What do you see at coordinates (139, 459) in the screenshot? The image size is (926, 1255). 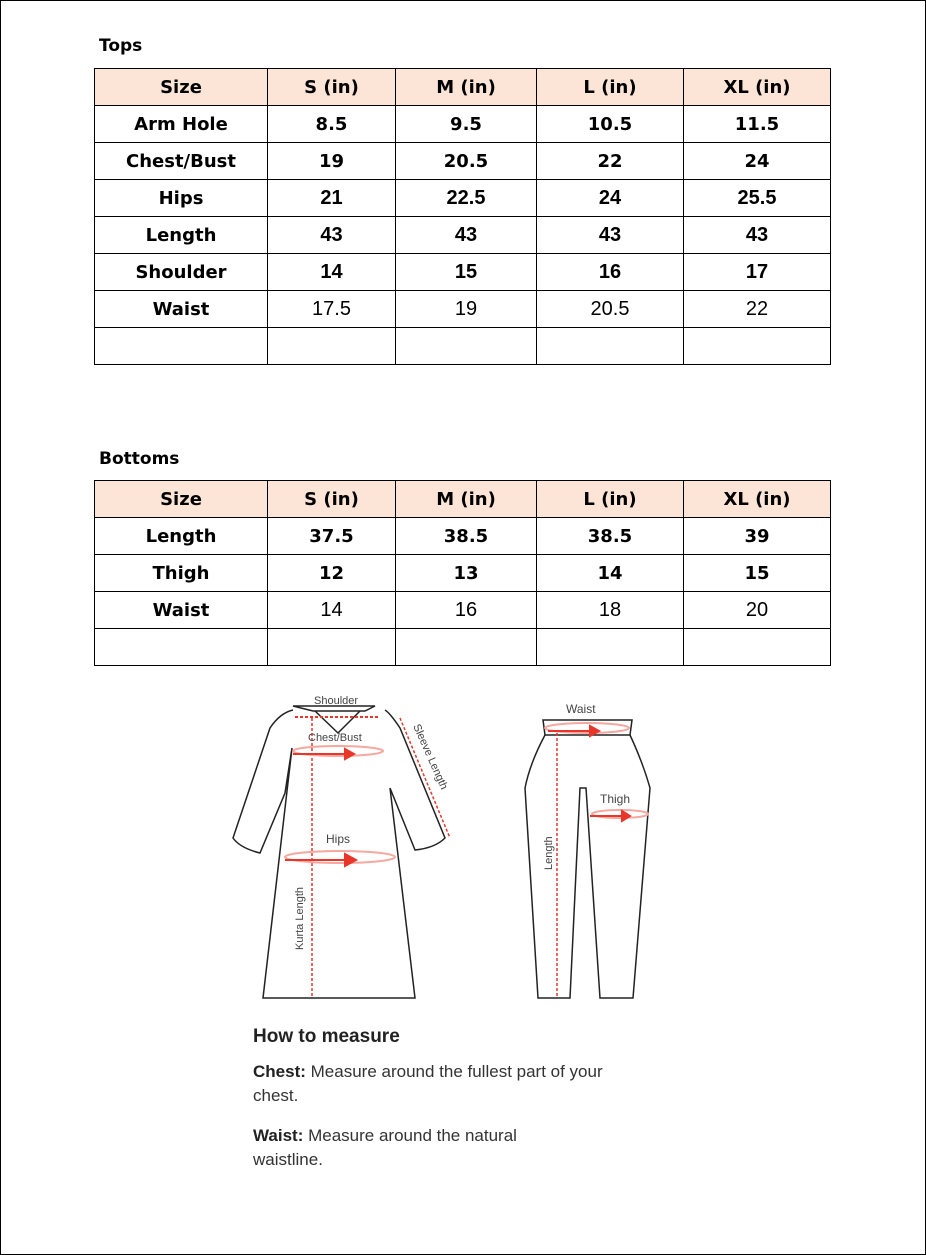 I see `bottoms-title: Bottoms` at bounding box center [139, 459].